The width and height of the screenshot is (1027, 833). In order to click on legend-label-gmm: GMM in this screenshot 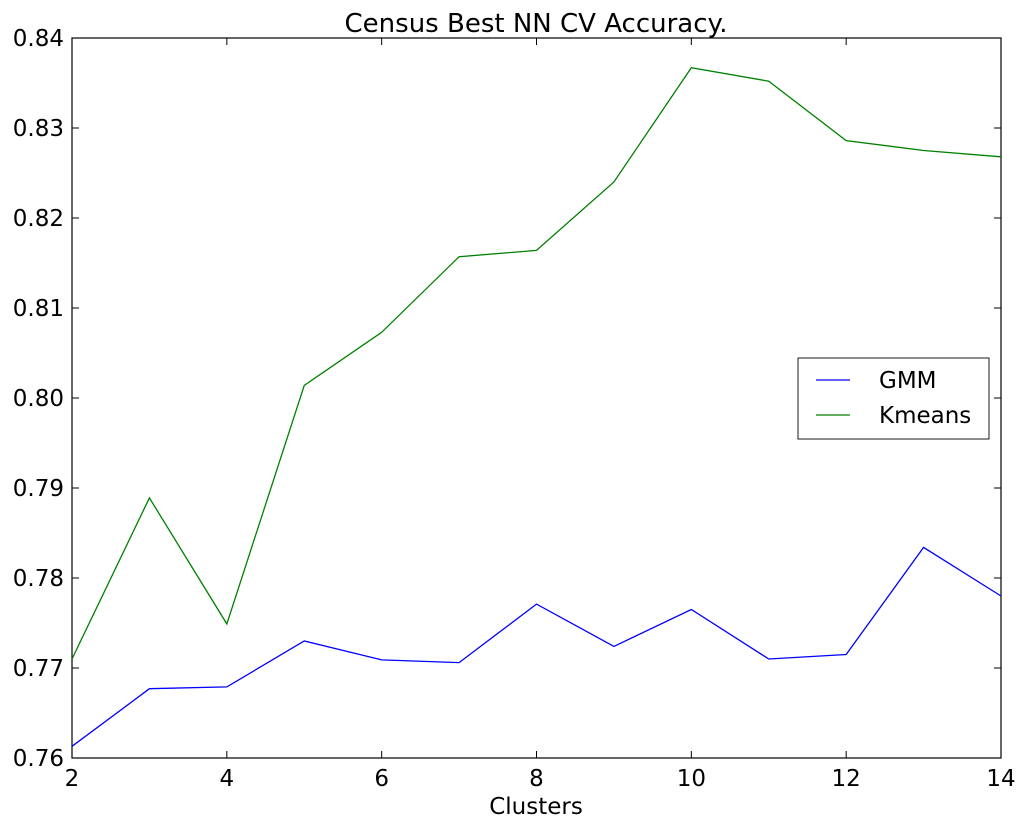, I will do `click(908, 381)`.